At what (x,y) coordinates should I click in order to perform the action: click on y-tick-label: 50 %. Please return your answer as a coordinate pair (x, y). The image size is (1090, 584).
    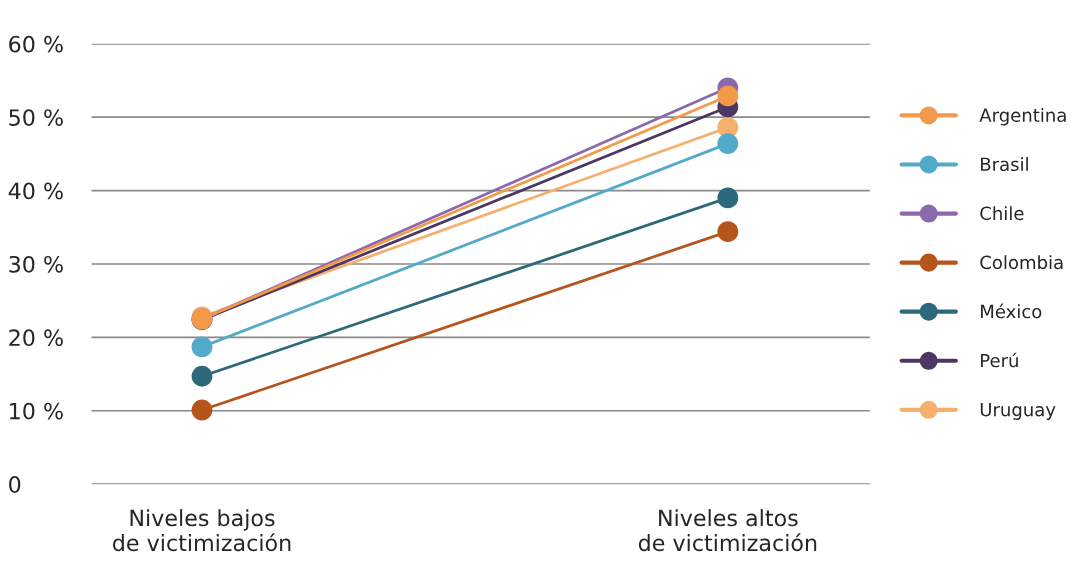
    Looking at the image, I should click on (36, 117).